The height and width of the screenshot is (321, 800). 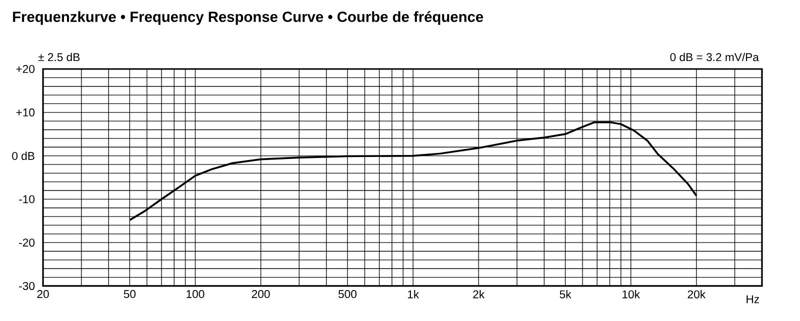 What do you see at coordinates (27, 242) in the screenshot?
I see `y-tick-label: -20` at bounding box center [27, 242].